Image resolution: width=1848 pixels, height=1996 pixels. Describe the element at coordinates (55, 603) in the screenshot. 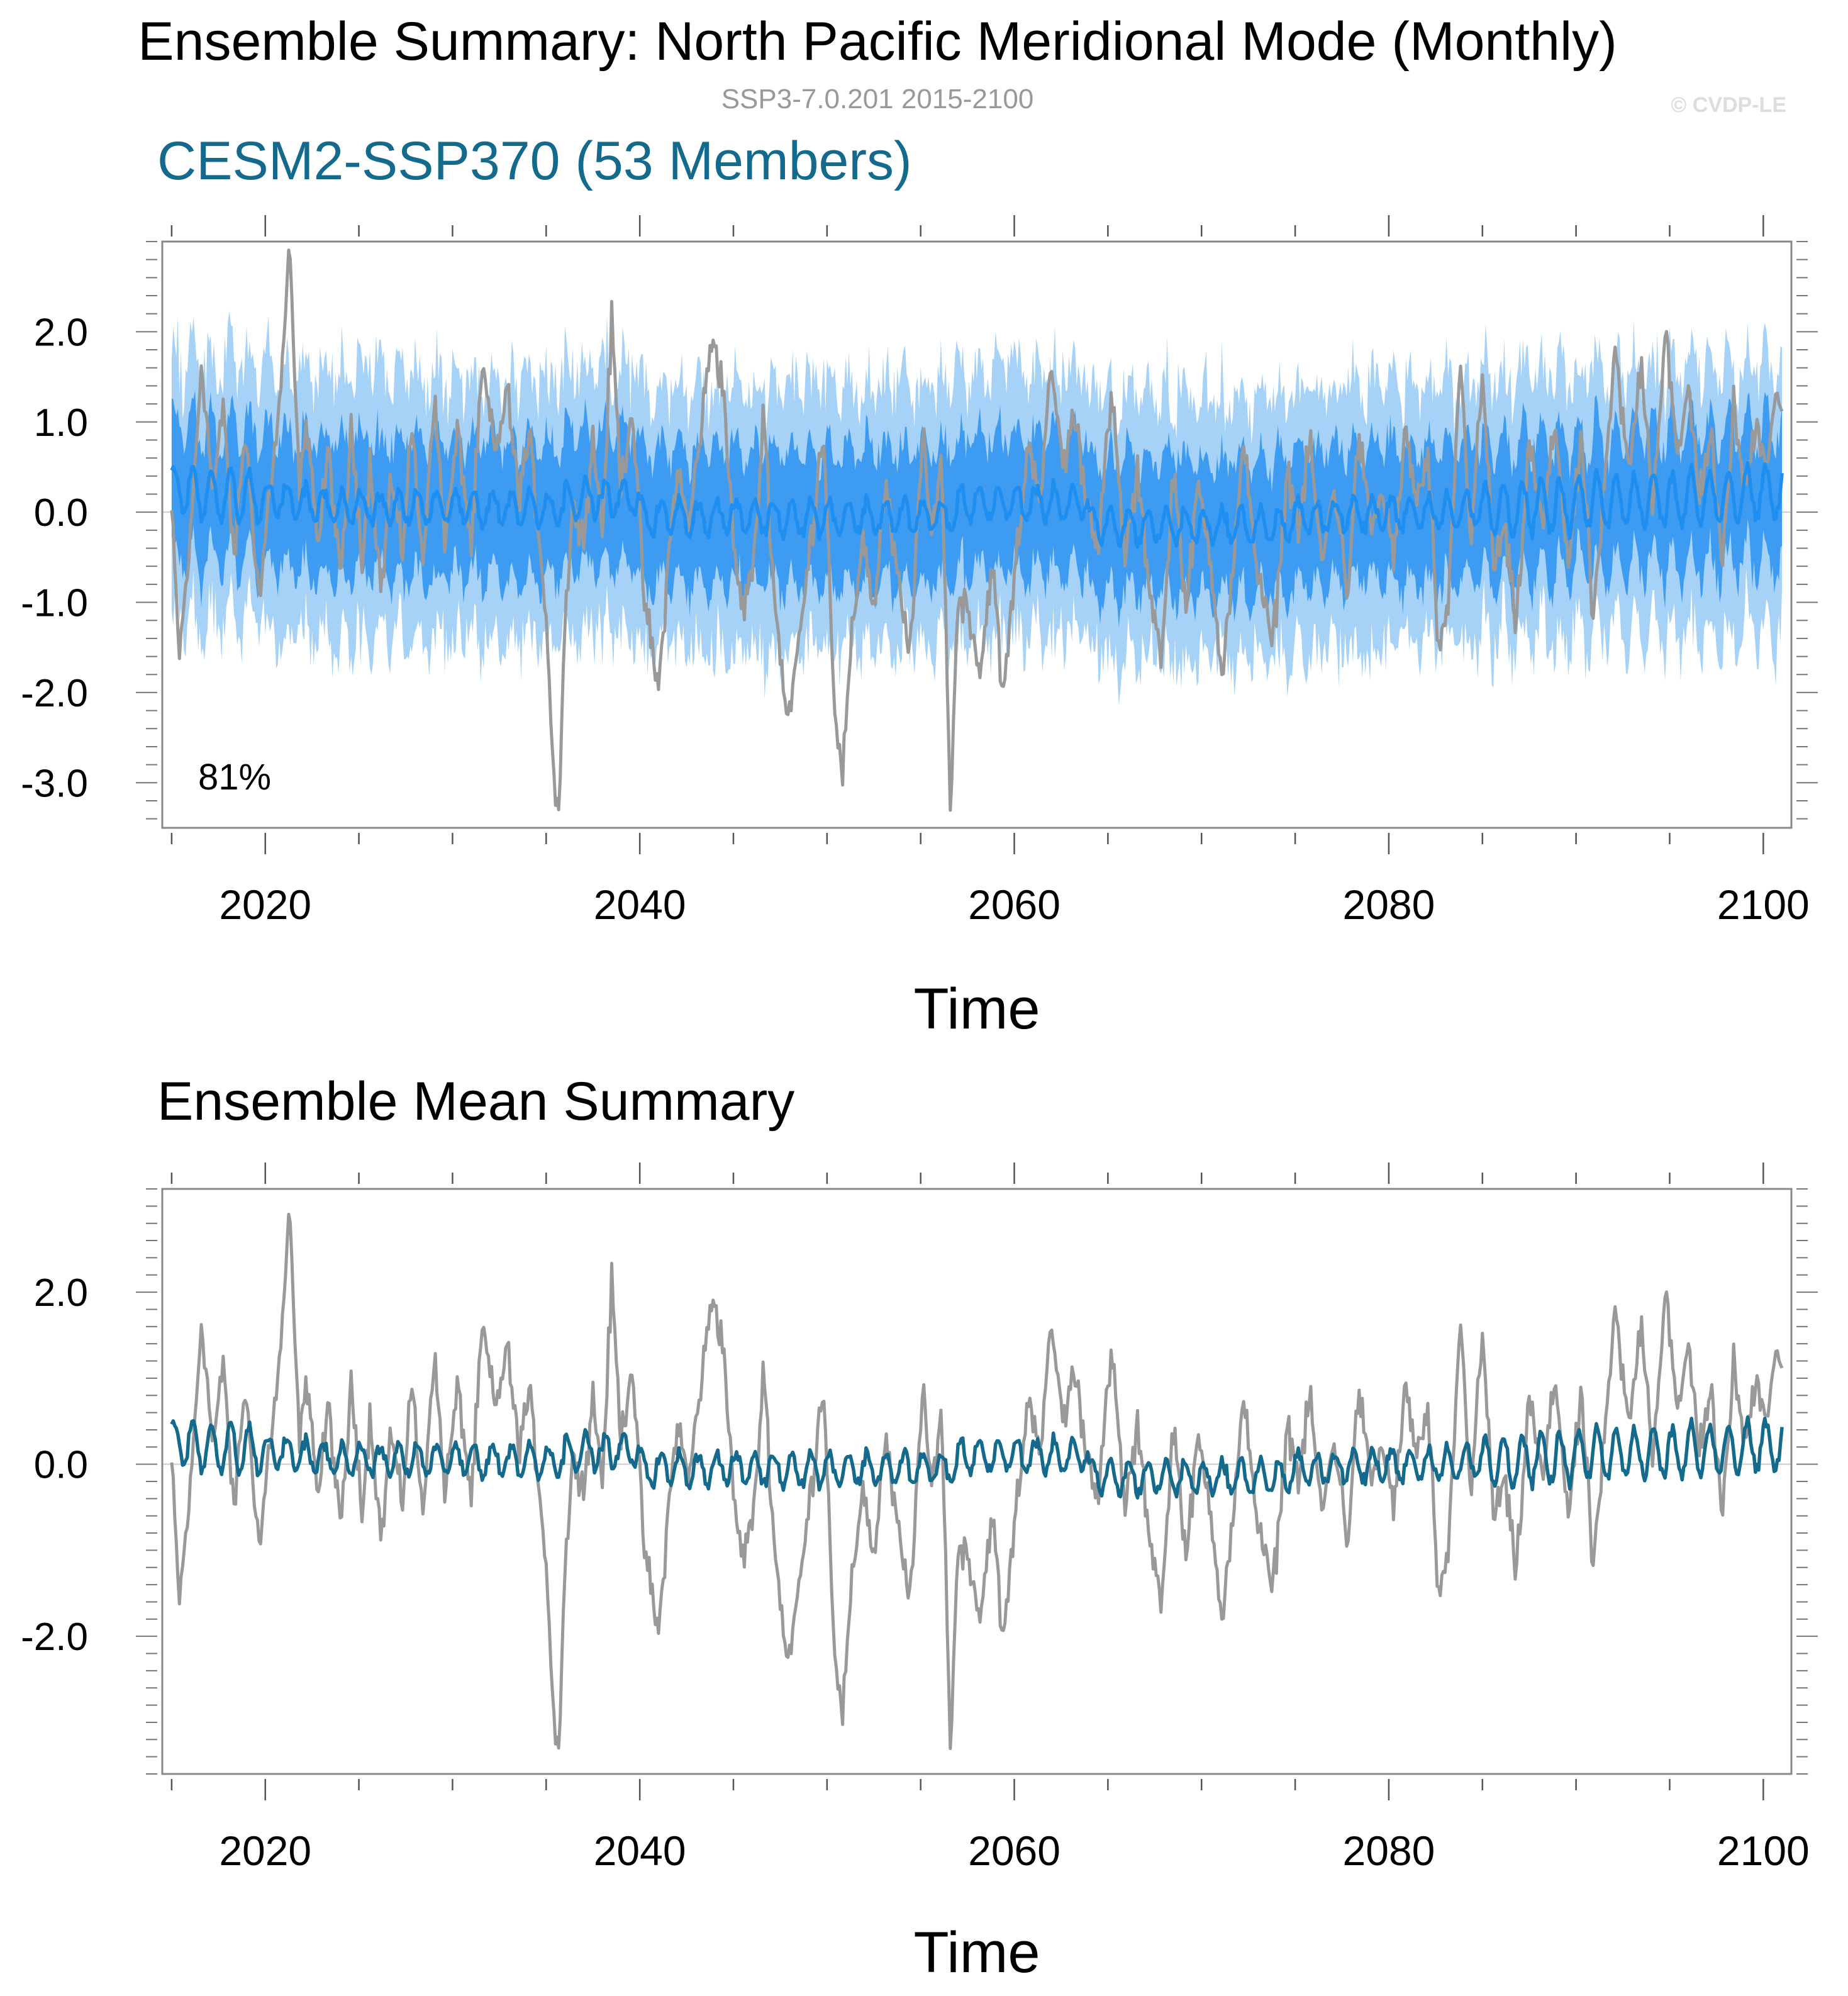

I see `y-tick-label: -1.0` at that location.